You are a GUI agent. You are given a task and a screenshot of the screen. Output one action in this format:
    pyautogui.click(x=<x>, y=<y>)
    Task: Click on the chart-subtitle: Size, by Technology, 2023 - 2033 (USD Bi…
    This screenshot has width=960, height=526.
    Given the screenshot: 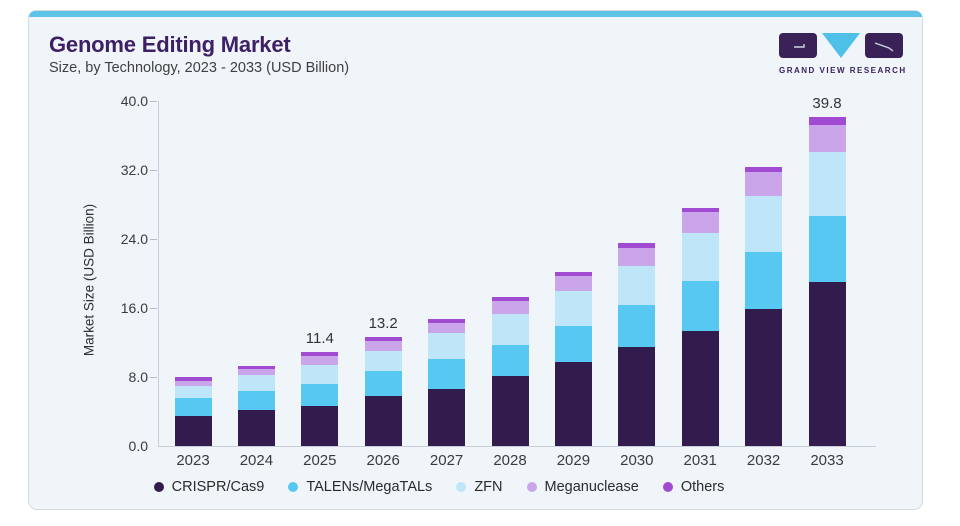 What is the action you would take?
    pyautogui.click(x=199, y=68)
    